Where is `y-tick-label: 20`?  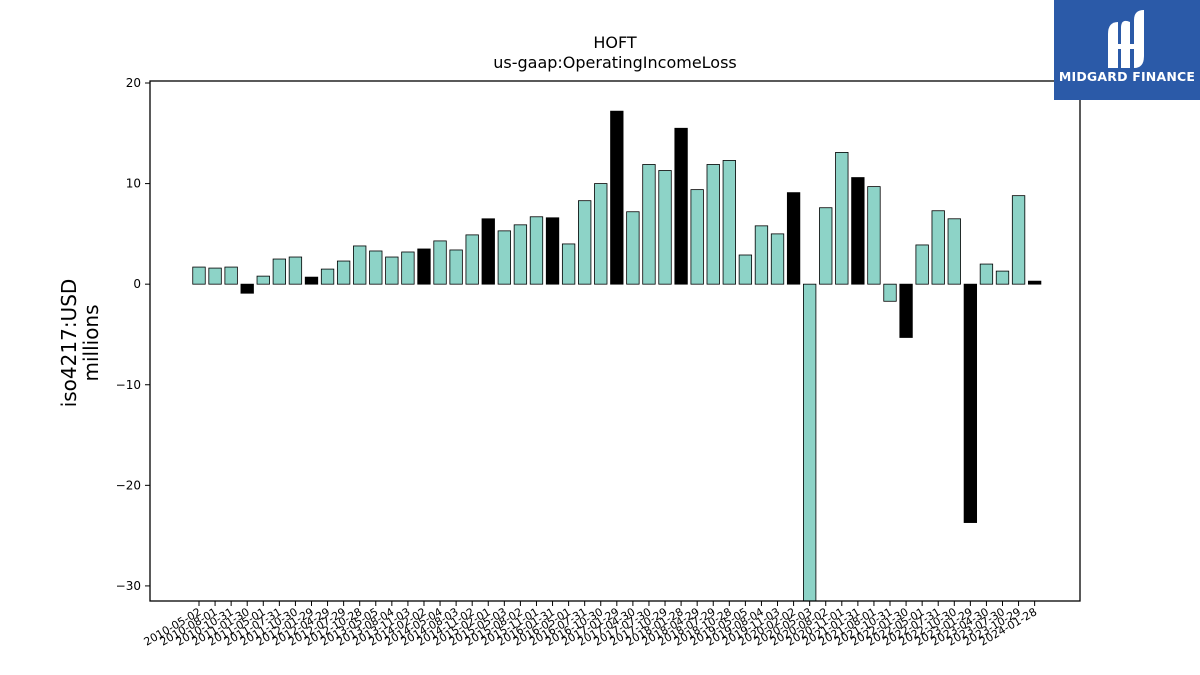
y-tick-label: 20 is located at coordinates (133, 83).